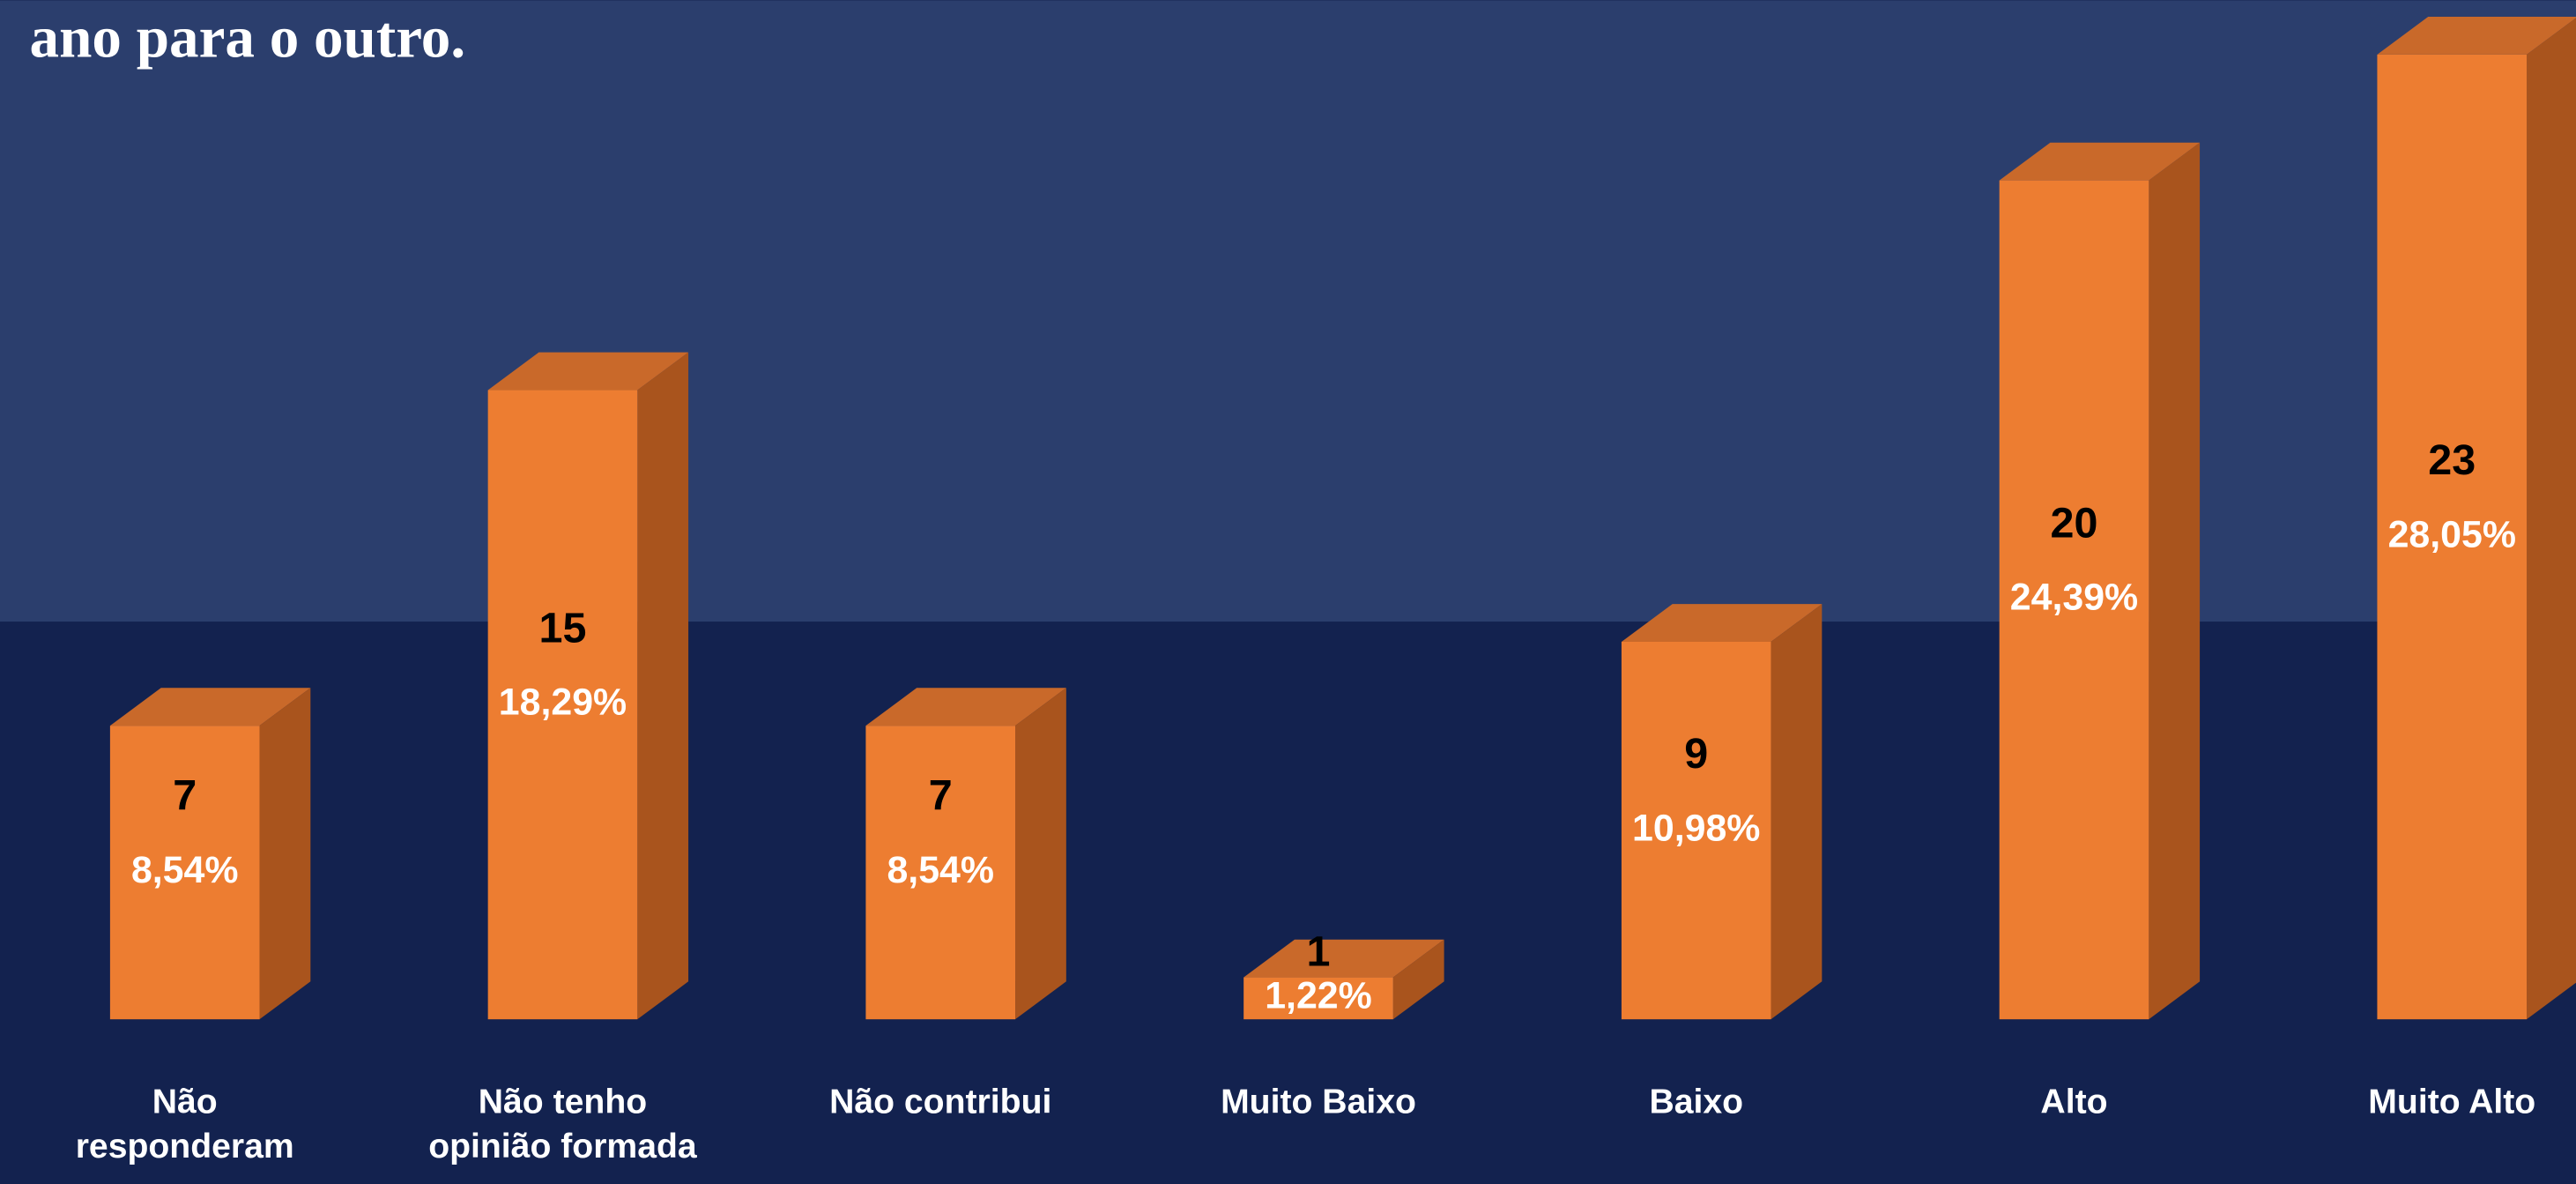 The image size is (2576, 1184). I want to click on category-box: Muito Alto, so click(2452, 1102).